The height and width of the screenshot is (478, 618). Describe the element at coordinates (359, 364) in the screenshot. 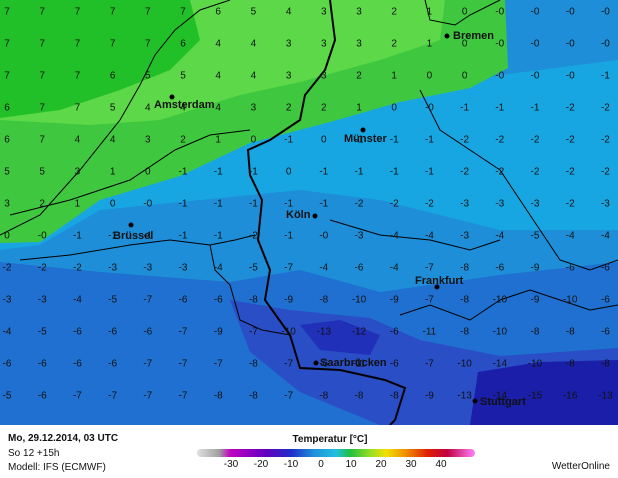

I see `grid-value: -11` at that location.